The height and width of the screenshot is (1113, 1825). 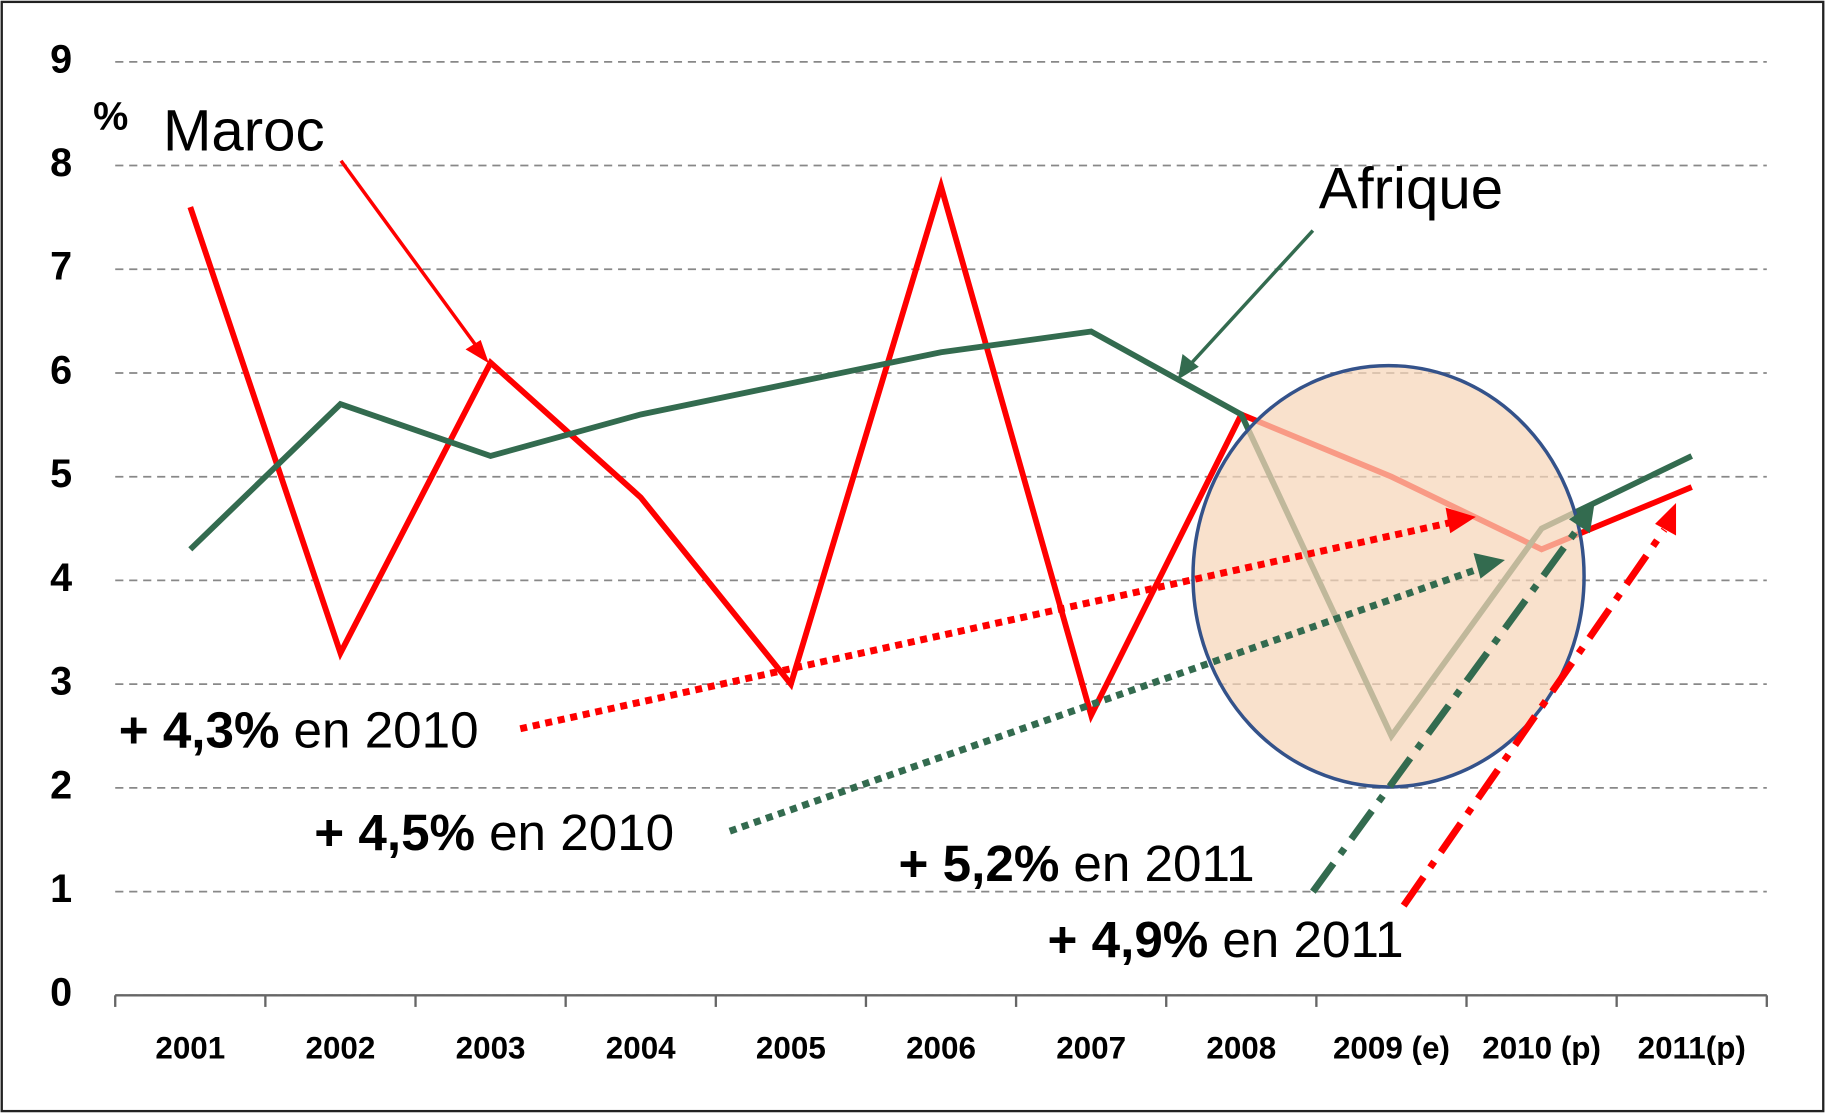 What do you see at coordinates (61, 474) in the screenshot?
I see `y-tick-label: 5` at bounding box center [61, 474].